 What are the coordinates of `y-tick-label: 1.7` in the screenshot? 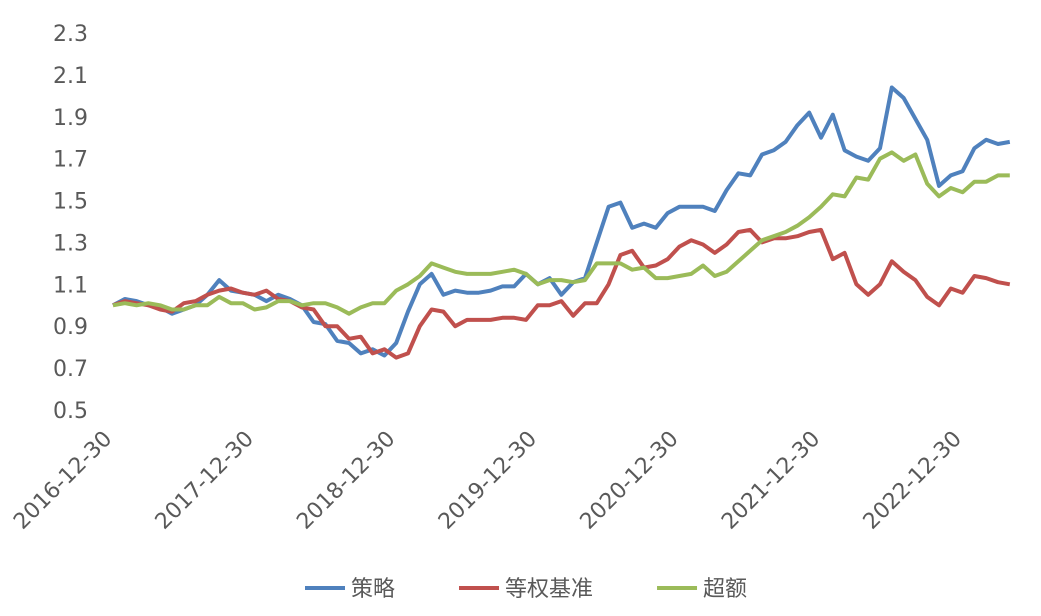 It's located at (70, 160).